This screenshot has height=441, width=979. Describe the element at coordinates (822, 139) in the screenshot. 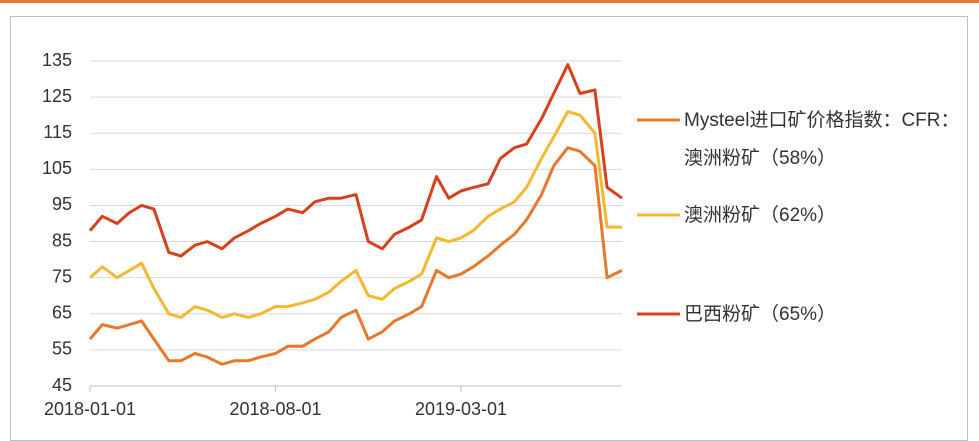

I see `legend-label: Mysteel进口矿价格指数：CFR：澳洲粉矿（58%）` at that location.